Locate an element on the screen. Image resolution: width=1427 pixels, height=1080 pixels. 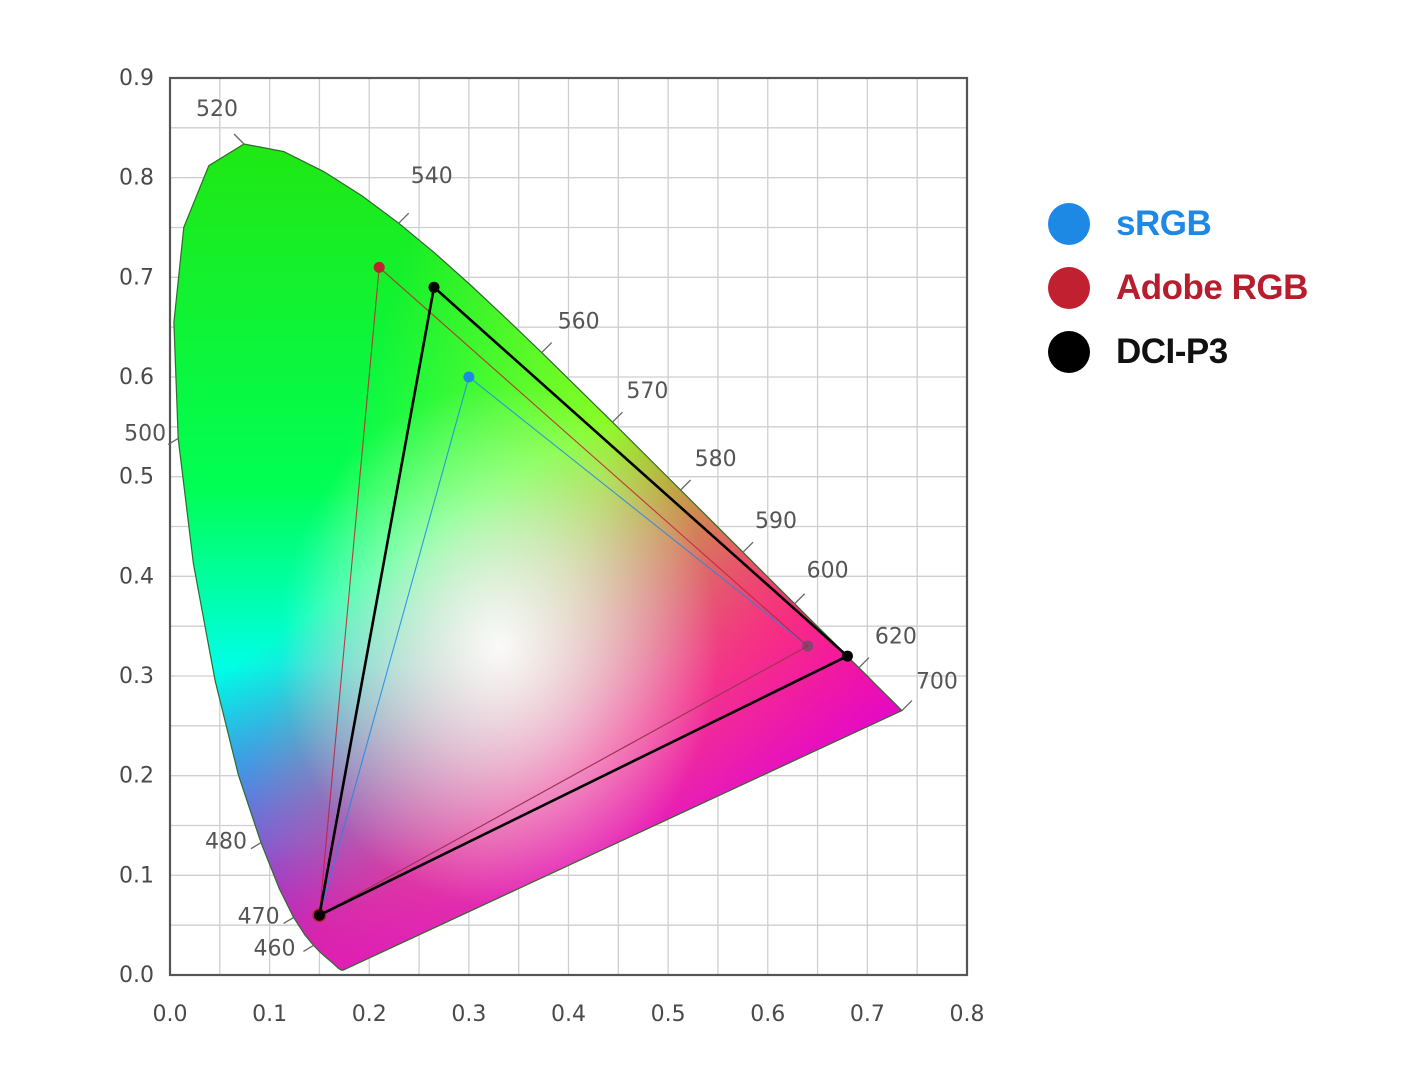
x-tick-label: 0.4 is located at coordinates (568, 1014).